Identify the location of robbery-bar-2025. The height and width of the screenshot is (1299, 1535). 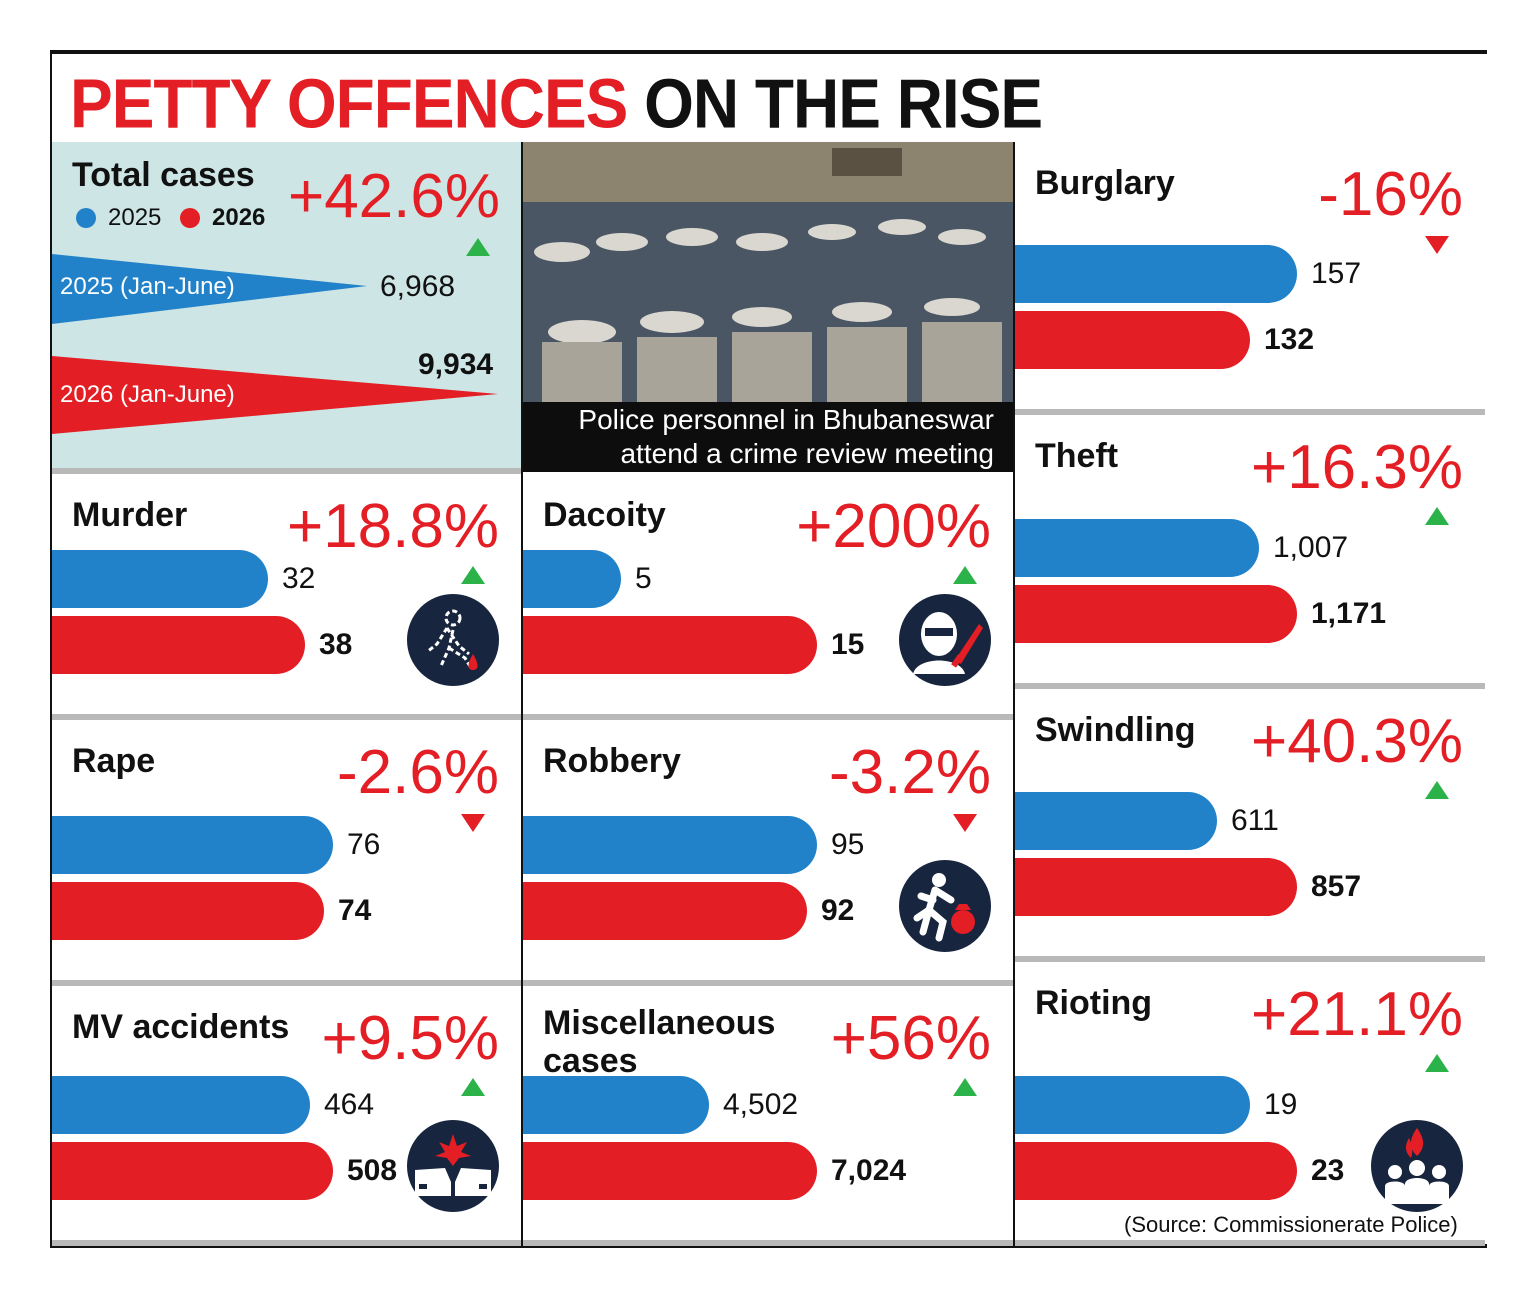
(670, 845).